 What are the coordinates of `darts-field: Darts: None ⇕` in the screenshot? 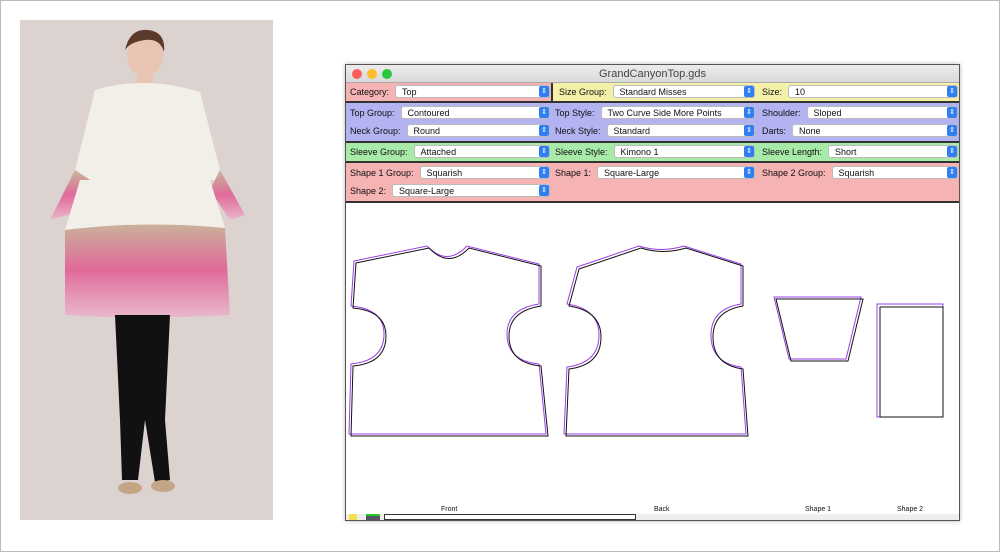 It's located at (860, 130).